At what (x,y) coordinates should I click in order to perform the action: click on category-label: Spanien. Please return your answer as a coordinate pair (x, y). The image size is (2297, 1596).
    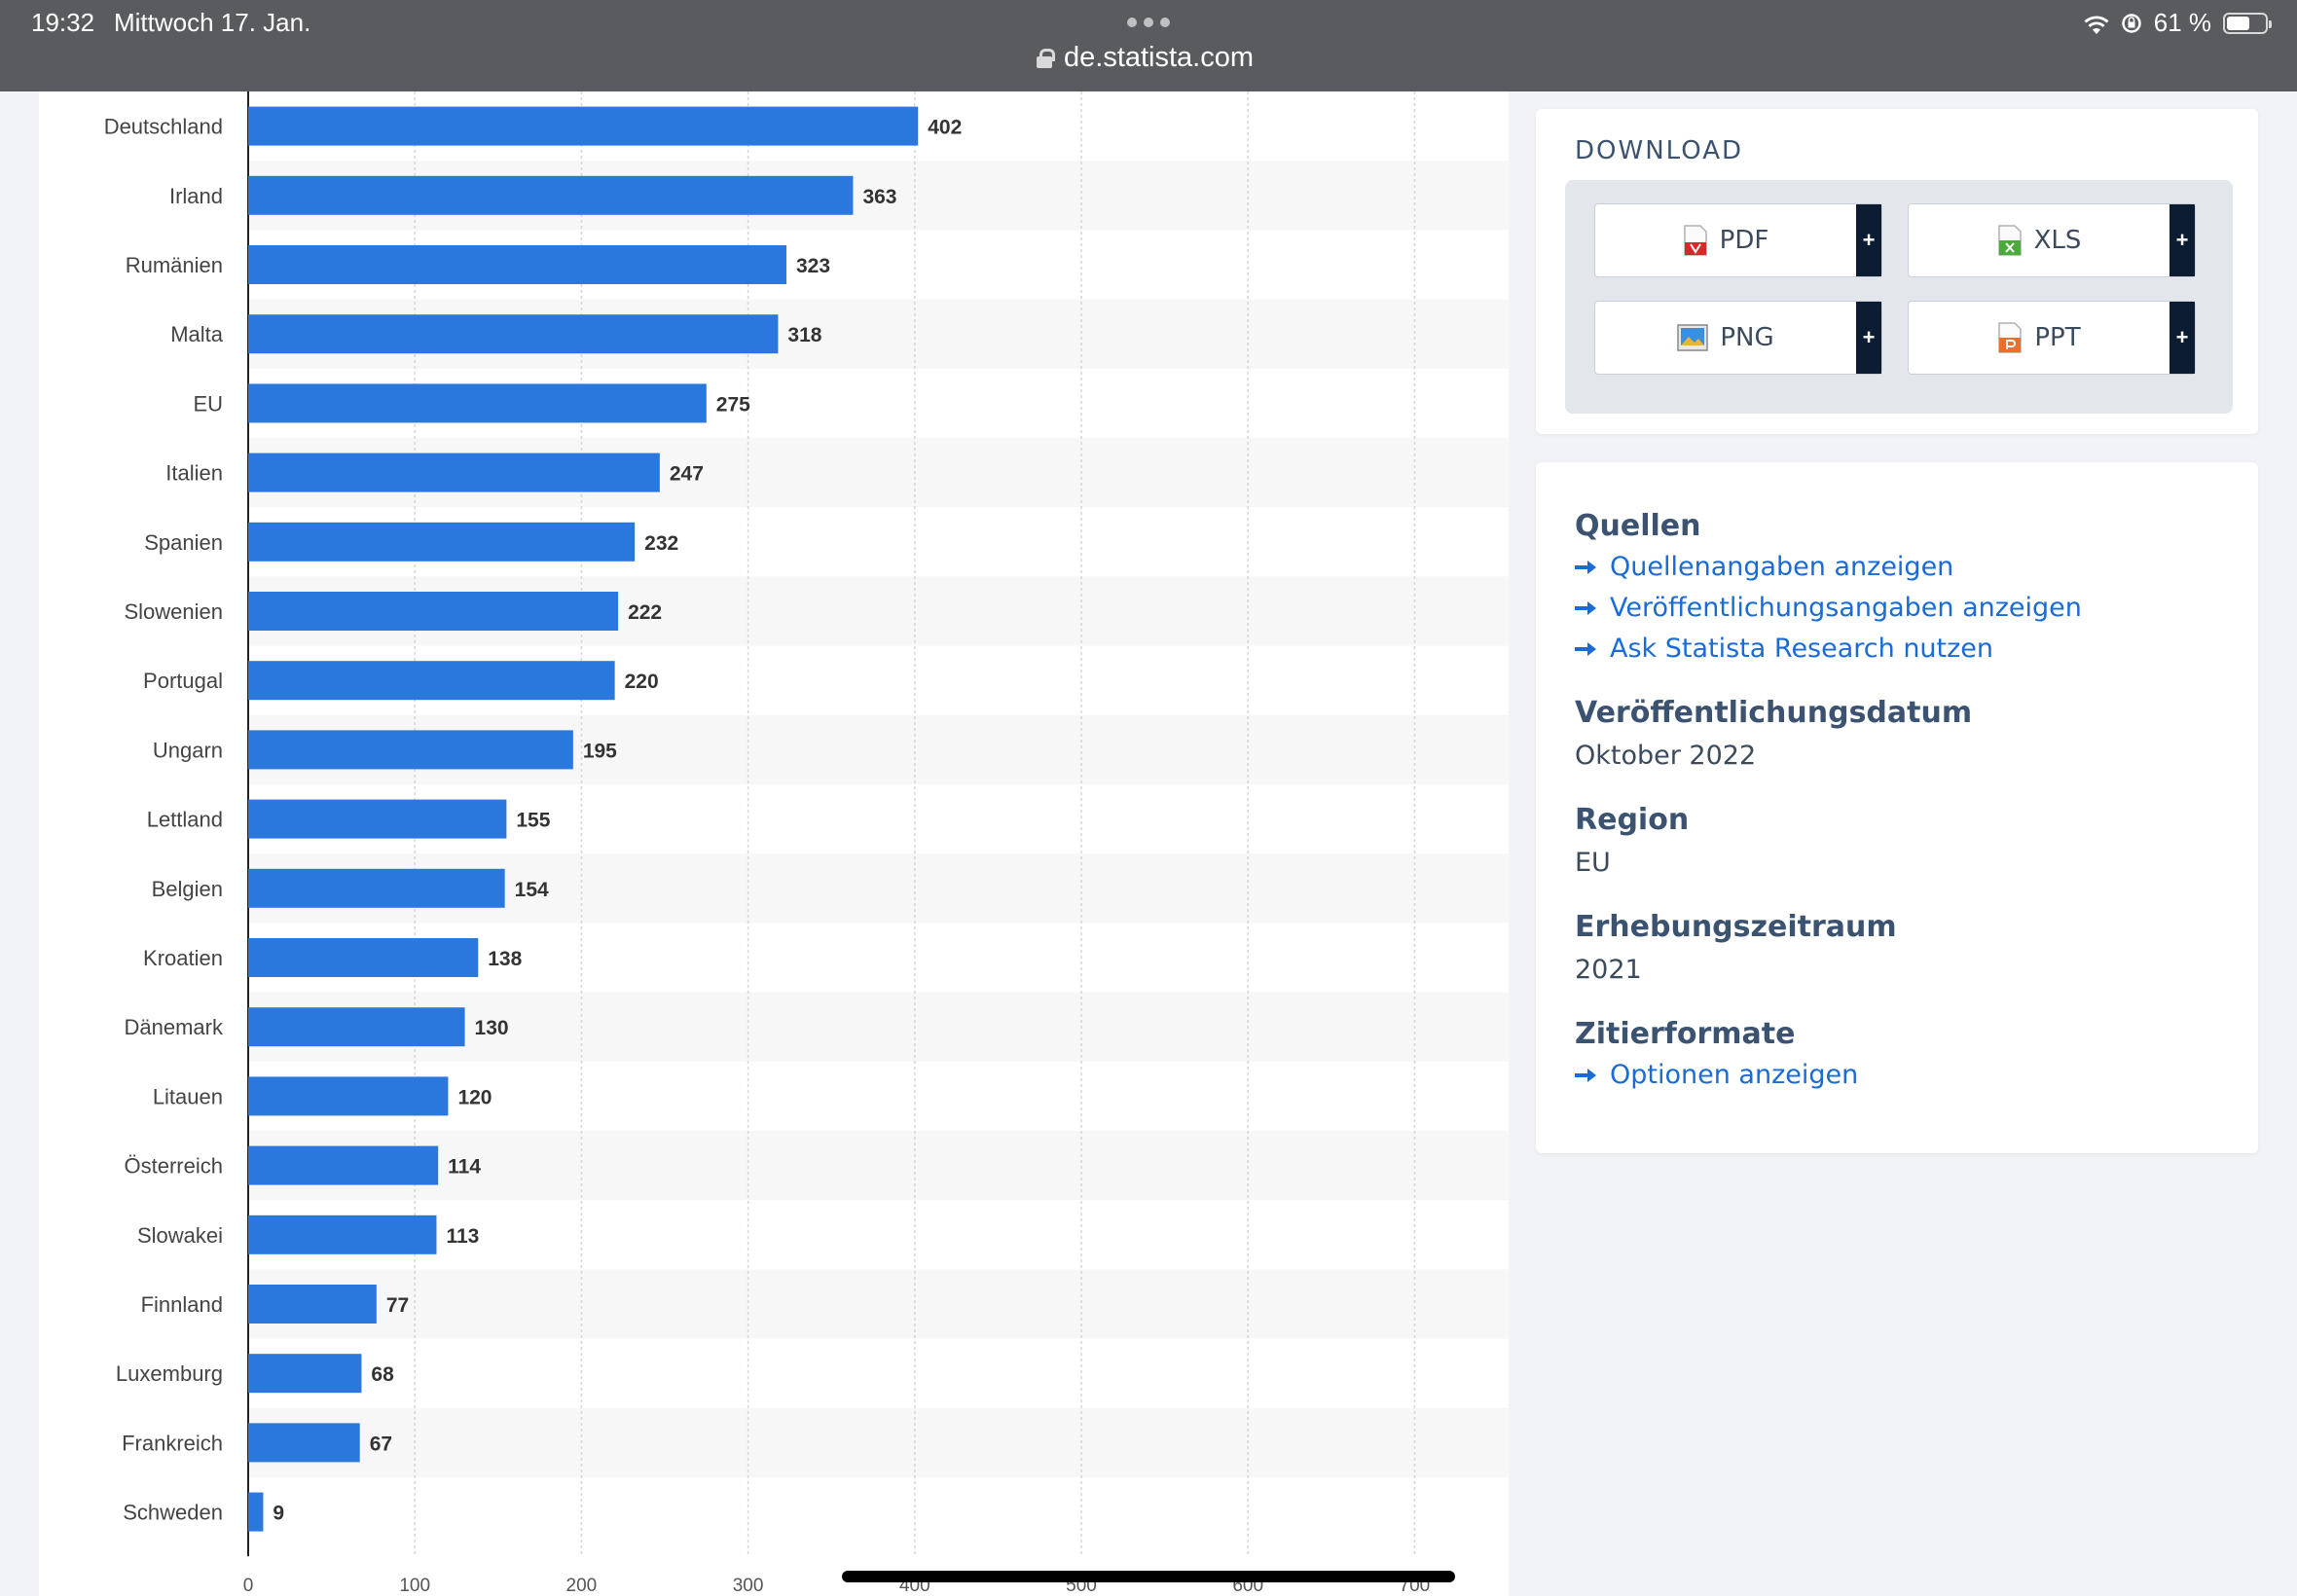
    Looking at the image, I should click on (183, 542).